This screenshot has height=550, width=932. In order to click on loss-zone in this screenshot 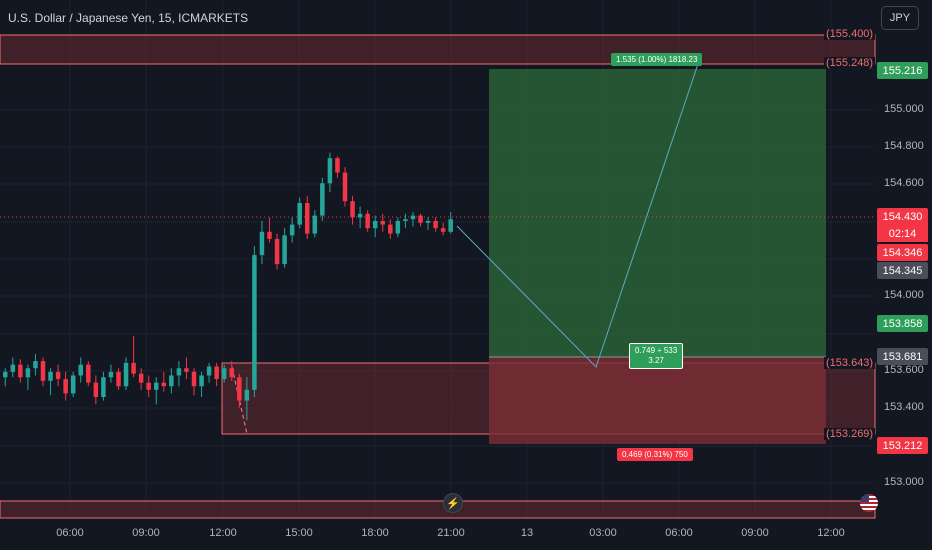, I will do `click(657, 400)`.